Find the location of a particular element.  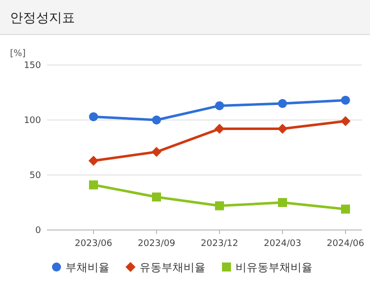

y-tick-label: 150 is located at coordinates (33, 66).